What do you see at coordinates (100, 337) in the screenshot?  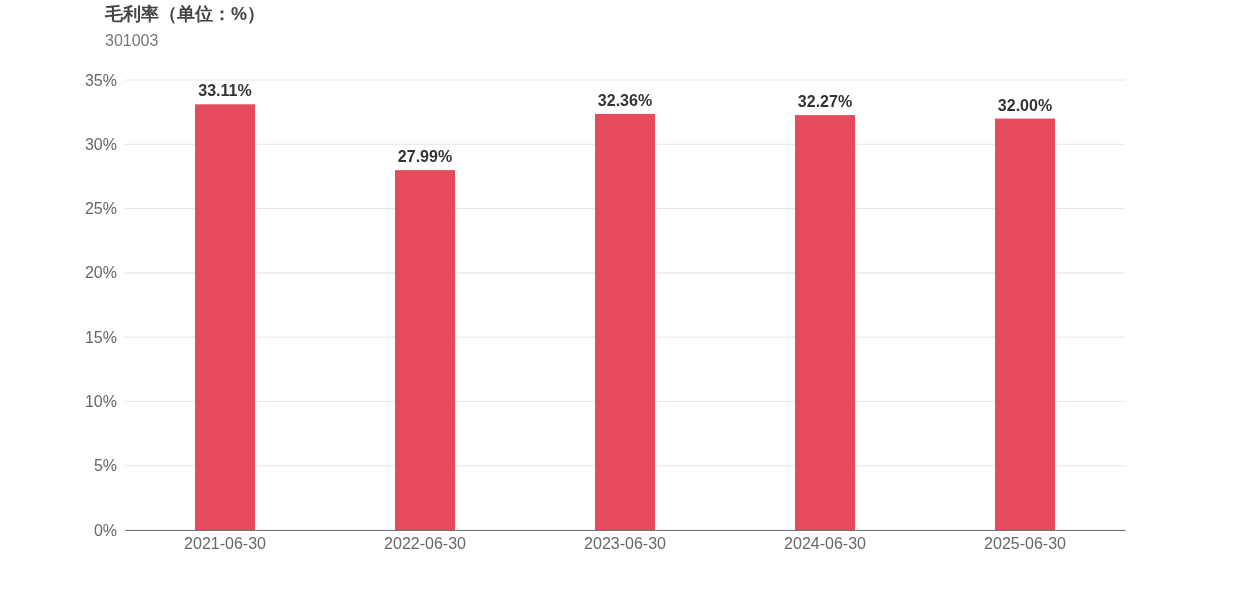 I see `y-tick-label: 15%` at bounding box center [100, 337].